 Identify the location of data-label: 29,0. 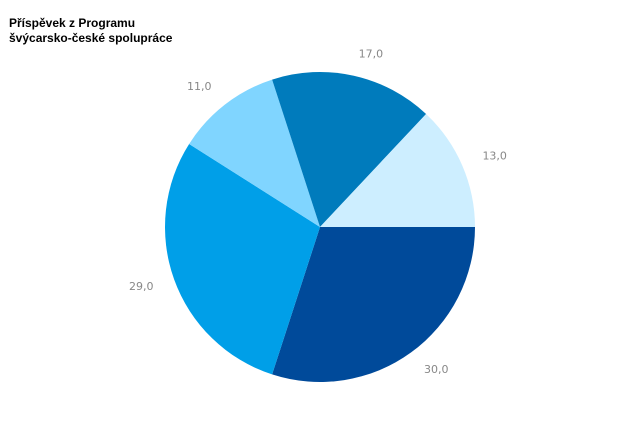
(141, 286).